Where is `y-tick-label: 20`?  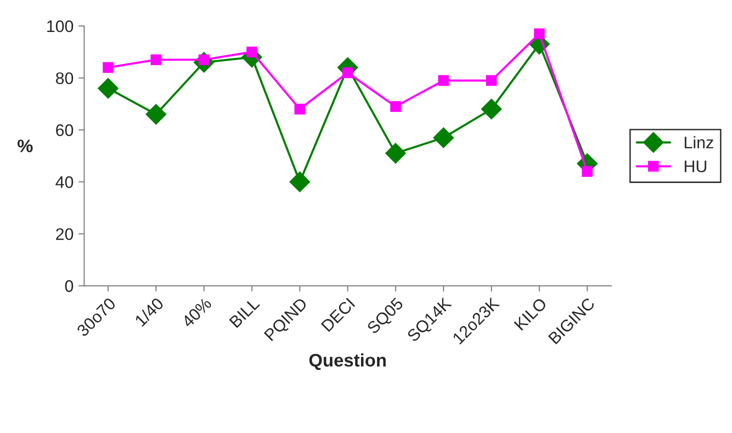
y-tick-label: 20 is located at coordinates (65, 234).